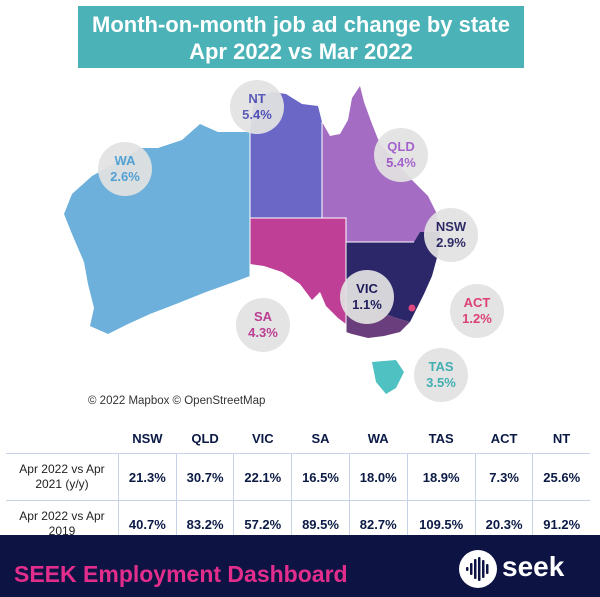  What do you see at coordinates (504, 438) in the screenshot?
I see `column-header: ACT` at bounding box center [504, 438].